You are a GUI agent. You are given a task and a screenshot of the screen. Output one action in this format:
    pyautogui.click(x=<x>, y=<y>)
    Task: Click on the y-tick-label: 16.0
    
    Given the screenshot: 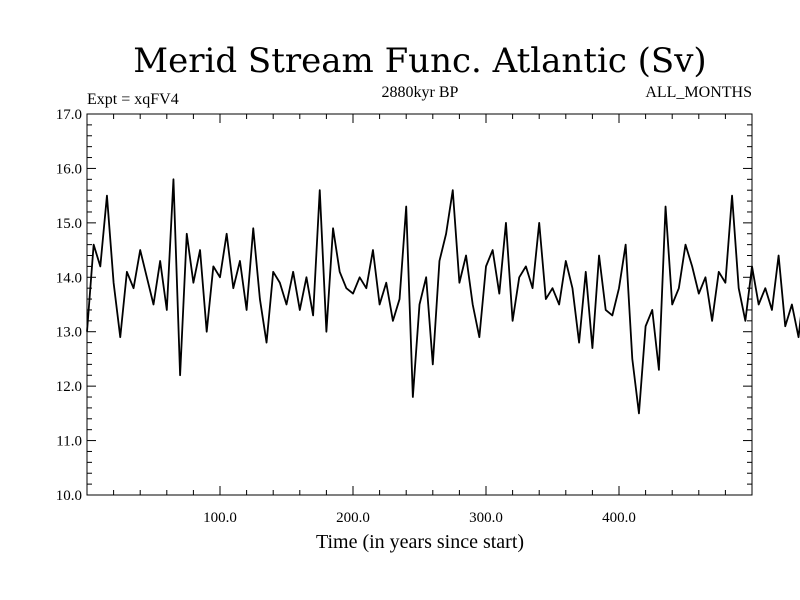 What is the action you would take?
    pyautogui.click(x=69, y=169)
    